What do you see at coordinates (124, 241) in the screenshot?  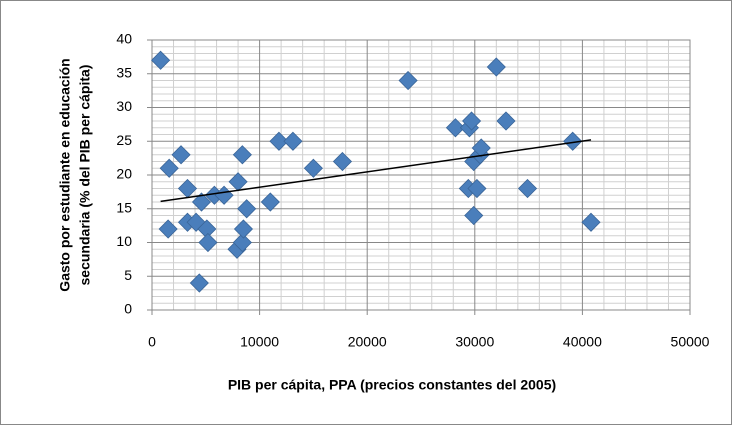 I see `y-tick-label: 10` at bounding box center [124, 241].